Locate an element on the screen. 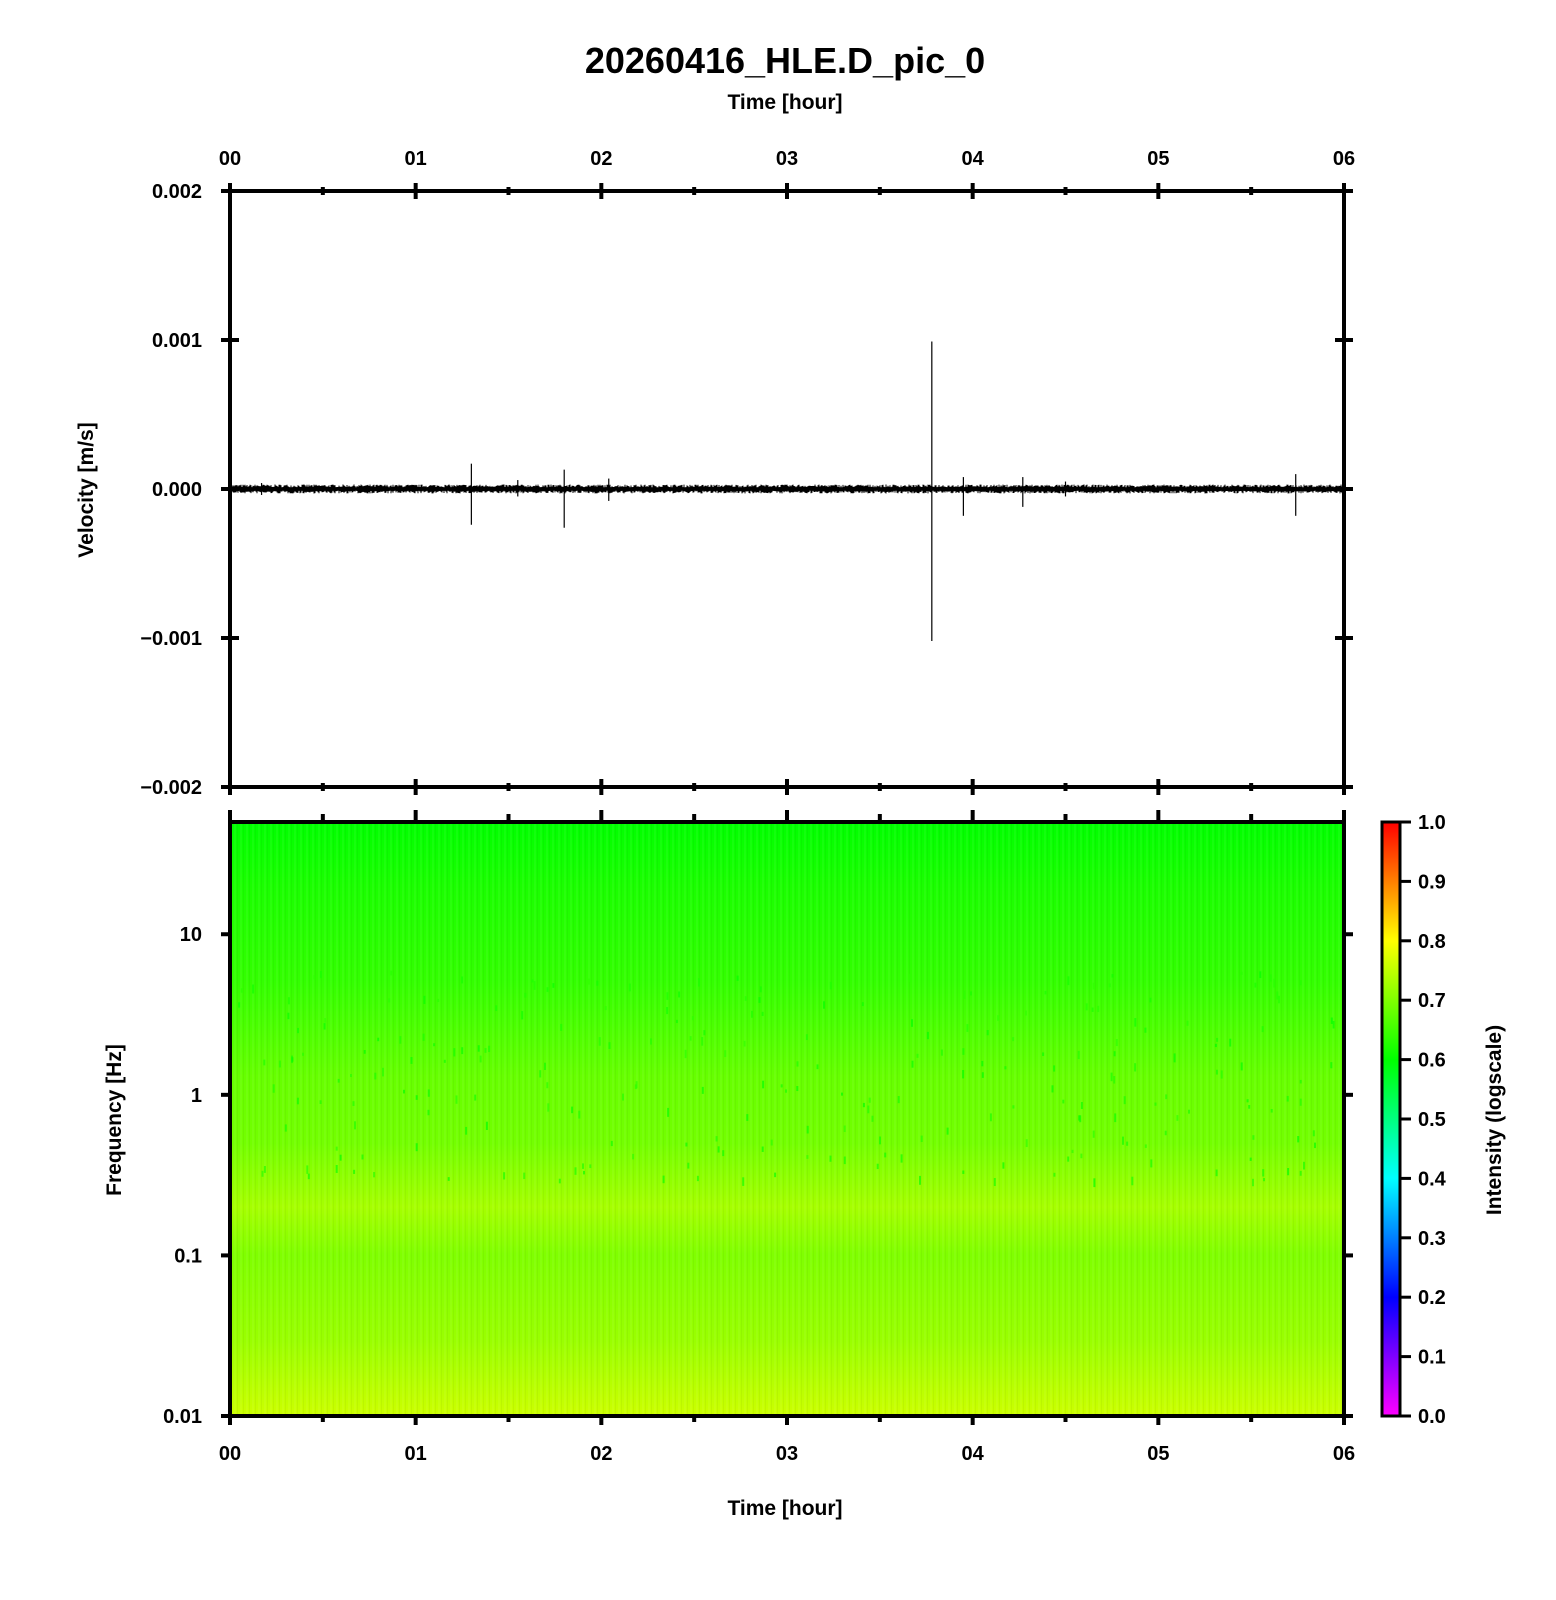 The height and width of the screenshot is (1600, 1556). spectrogram-y-axis-label: Frequency [Hz] is located at coordinates (114, 1120).